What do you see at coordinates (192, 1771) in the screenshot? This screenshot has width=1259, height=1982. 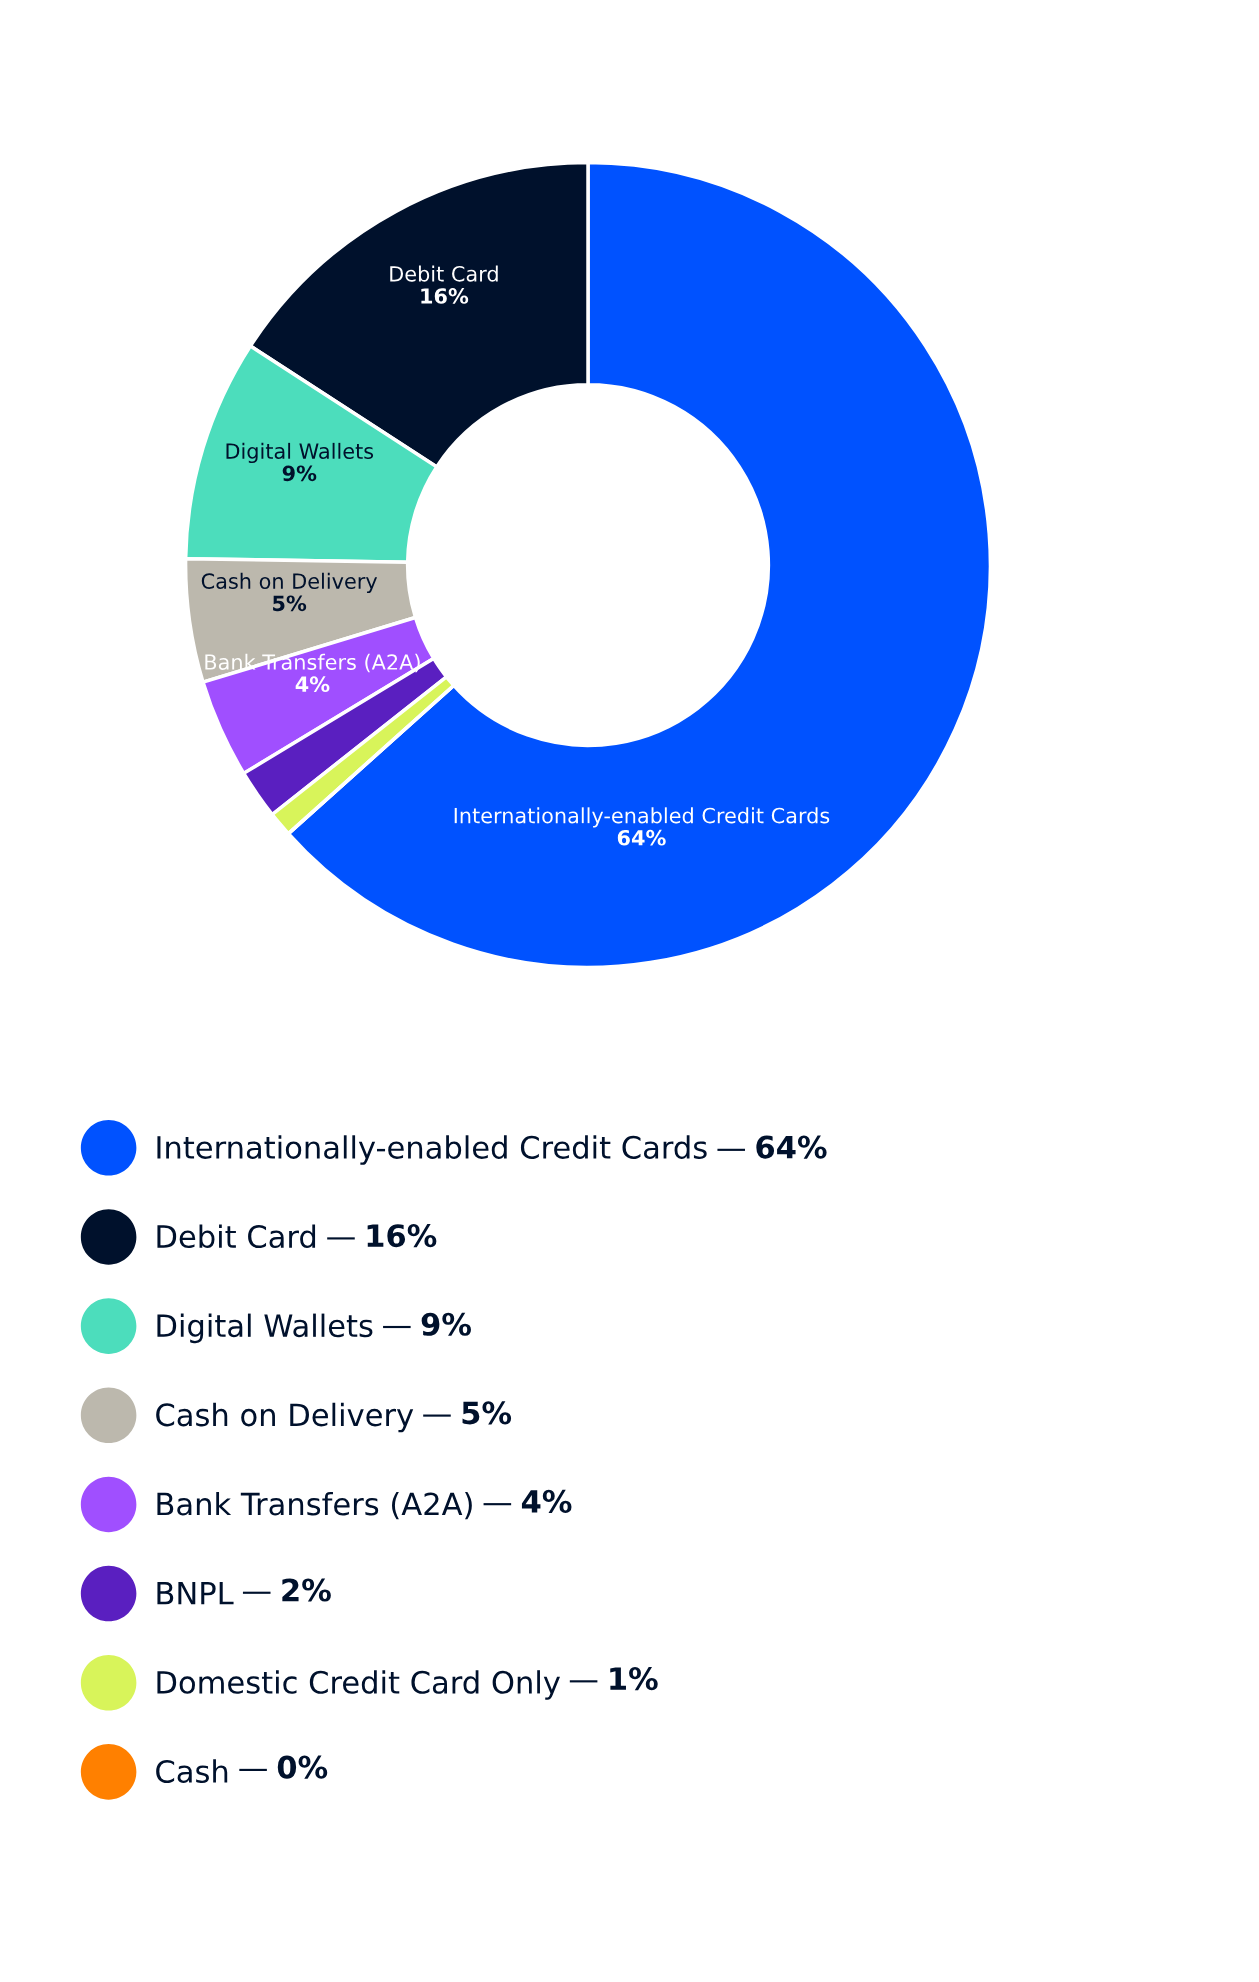 I see `legend-label: Cash` at bounding box center [192, 1771].